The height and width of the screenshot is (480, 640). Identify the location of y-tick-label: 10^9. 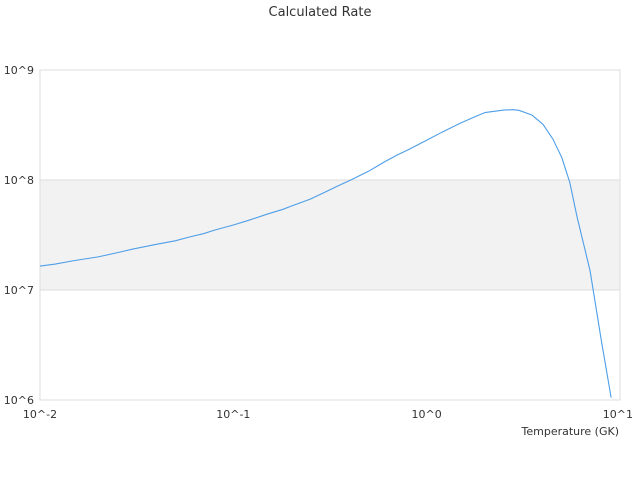
(19, 70).